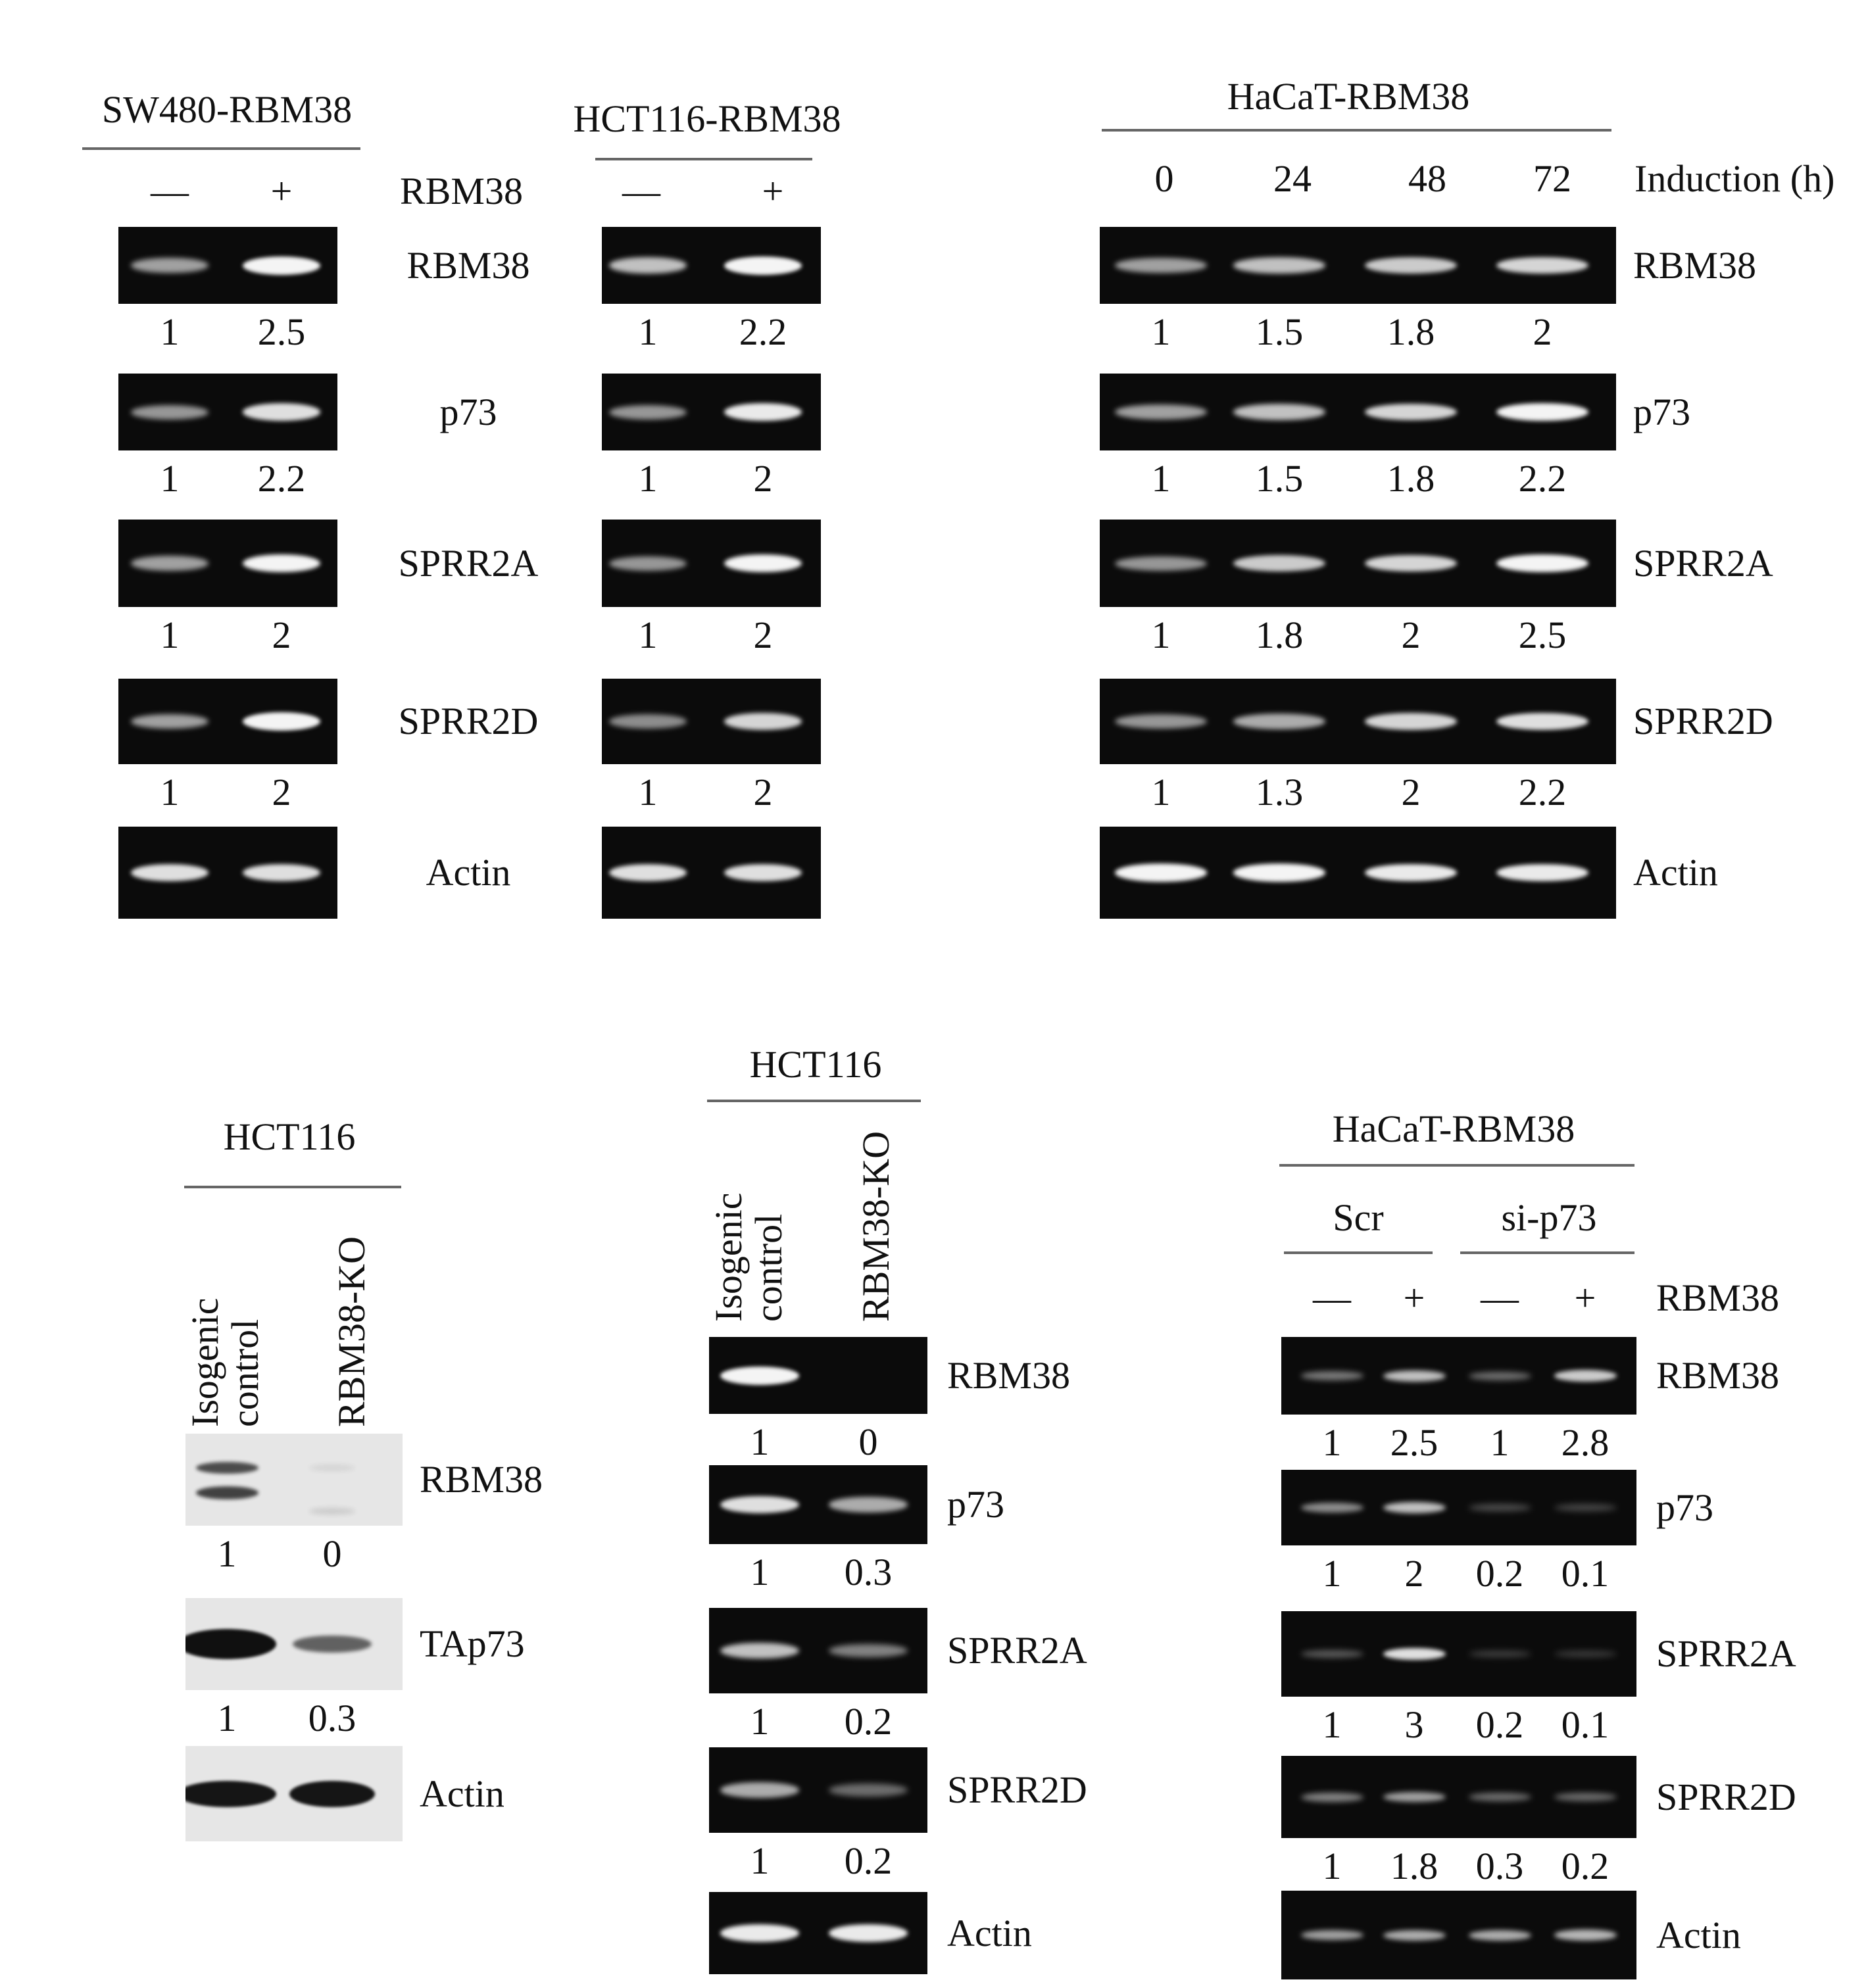 The width and height of the screenshot is (1868, 1988). I want to click on quant-value: 2.5, so click(1414, 1443).